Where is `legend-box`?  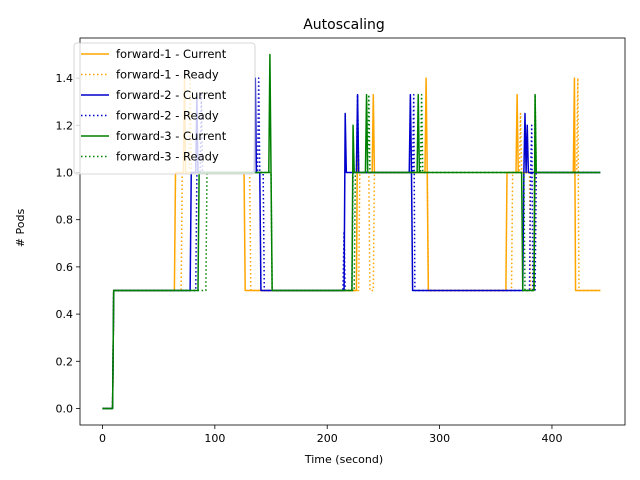
legend-box is located at coordinates (164, 108).